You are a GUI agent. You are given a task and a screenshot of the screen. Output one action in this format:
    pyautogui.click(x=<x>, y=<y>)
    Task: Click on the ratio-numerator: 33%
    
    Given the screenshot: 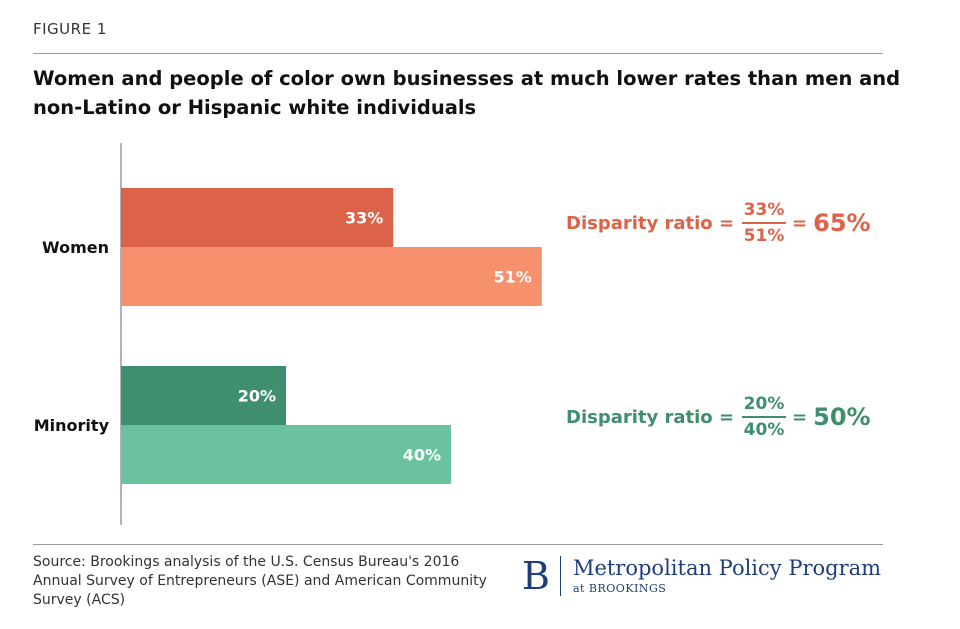 What is the action you would take?
    pyautogui.click(x=764, y=210)
    